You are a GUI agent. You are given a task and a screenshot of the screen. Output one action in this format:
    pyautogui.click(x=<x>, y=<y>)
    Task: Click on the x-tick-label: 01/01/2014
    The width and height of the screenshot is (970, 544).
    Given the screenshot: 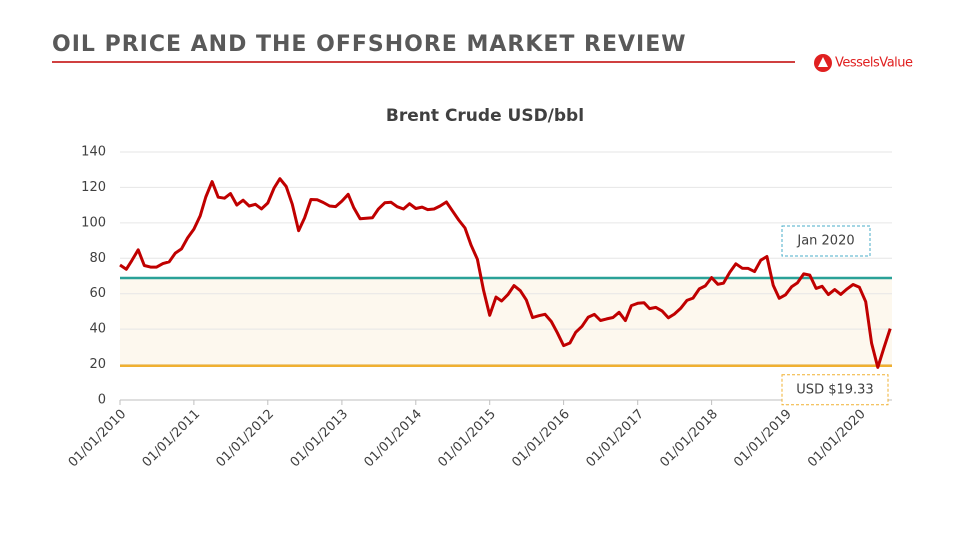 What is the action you would take?
    pyautogui.click(x=394, y=439)
    